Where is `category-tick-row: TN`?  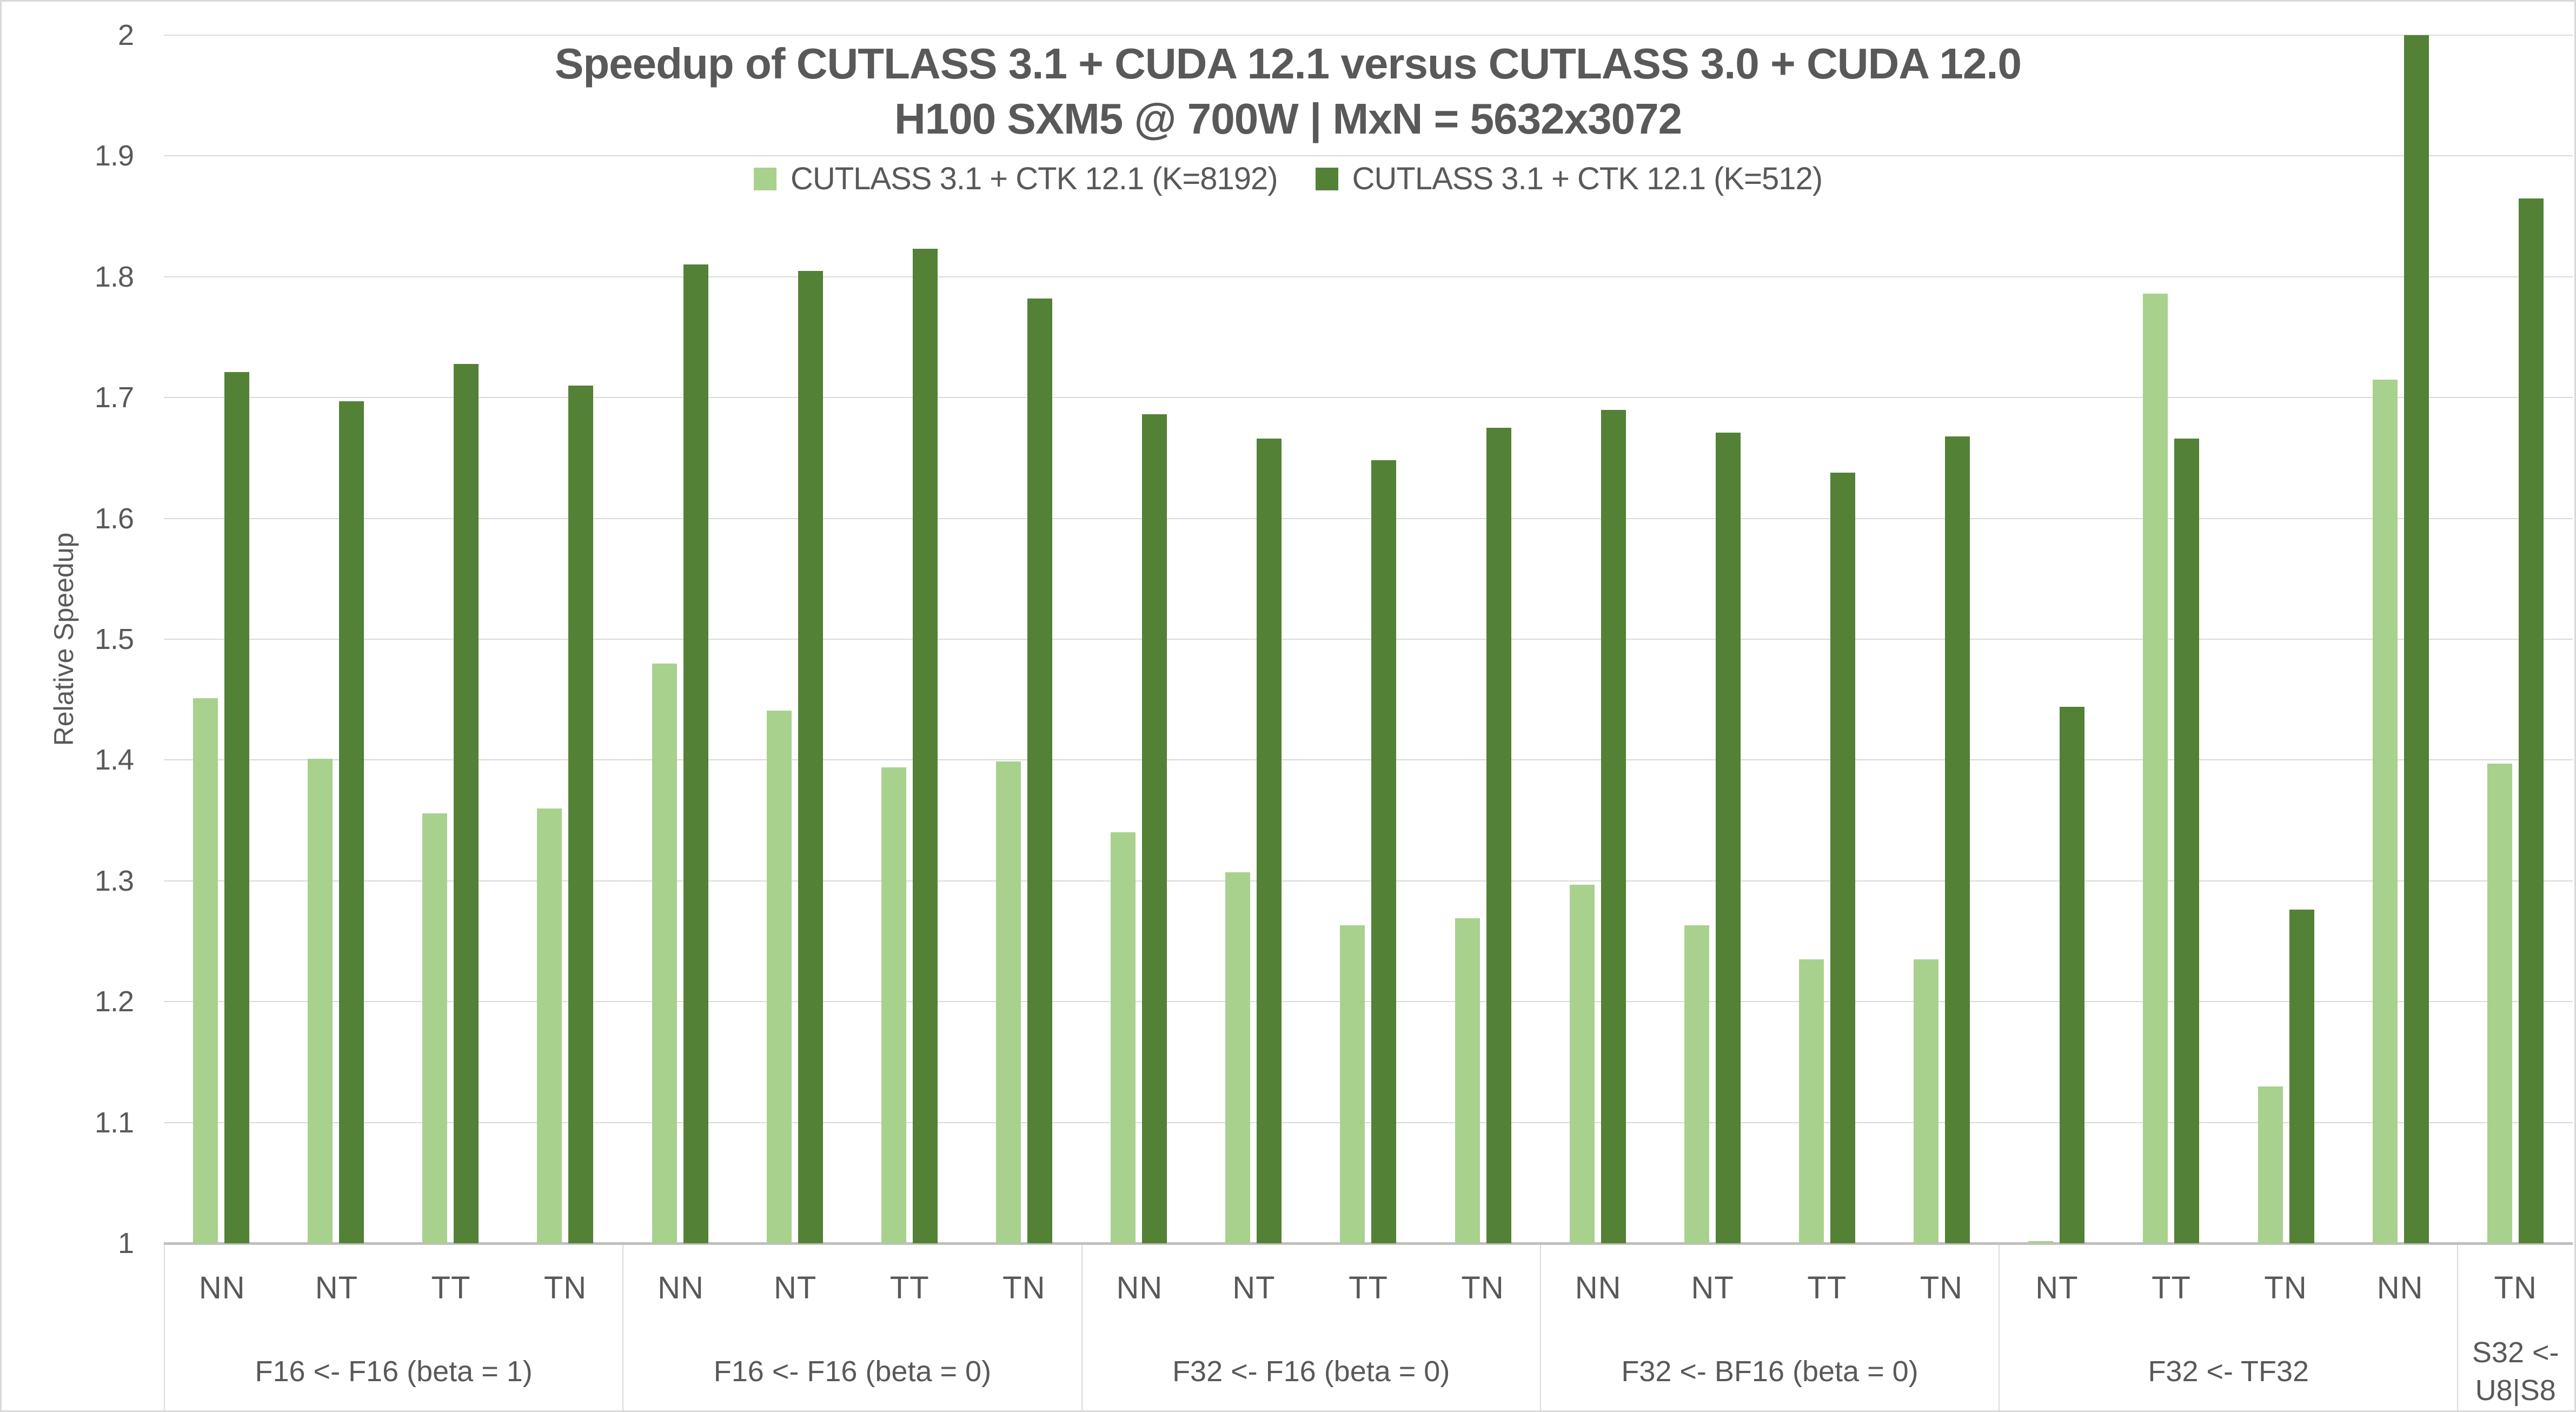
category-tick-row: TN is located at coordinates (2515, 1287).